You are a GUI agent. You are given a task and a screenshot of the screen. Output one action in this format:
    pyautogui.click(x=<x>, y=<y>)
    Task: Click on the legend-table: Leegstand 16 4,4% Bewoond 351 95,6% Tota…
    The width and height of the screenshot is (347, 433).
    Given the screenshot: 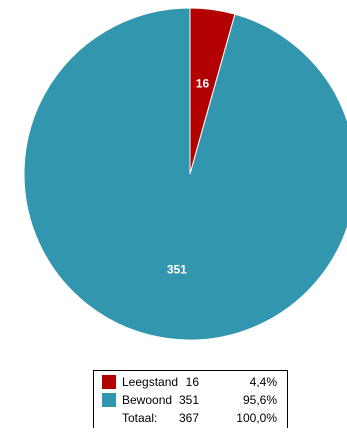 What is the action you would take?
    pyautogui.click(x=190, y=399)
    